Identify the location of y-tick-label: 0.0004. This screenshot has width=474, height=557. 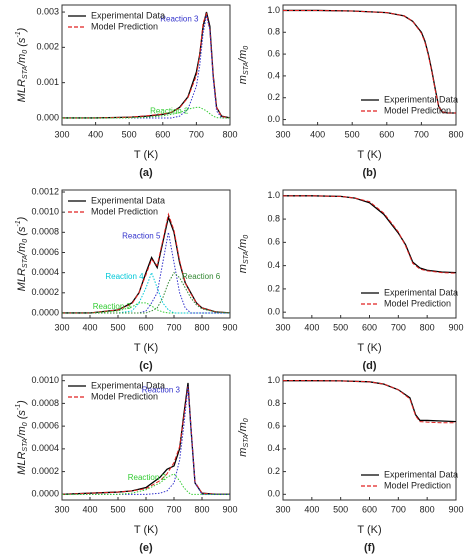
(45, 272).